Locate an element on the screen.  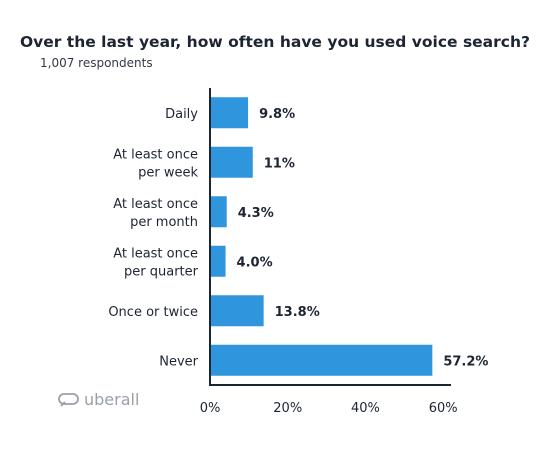
category-label-1: At least once per week is located at coordinates (155, 163).